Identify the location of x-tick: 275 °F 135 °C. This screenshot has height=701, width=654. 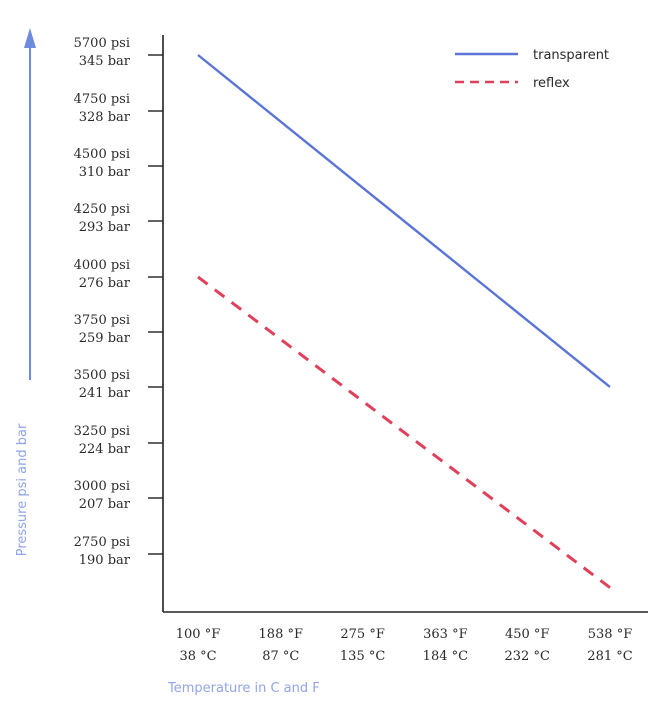
(362, 645).